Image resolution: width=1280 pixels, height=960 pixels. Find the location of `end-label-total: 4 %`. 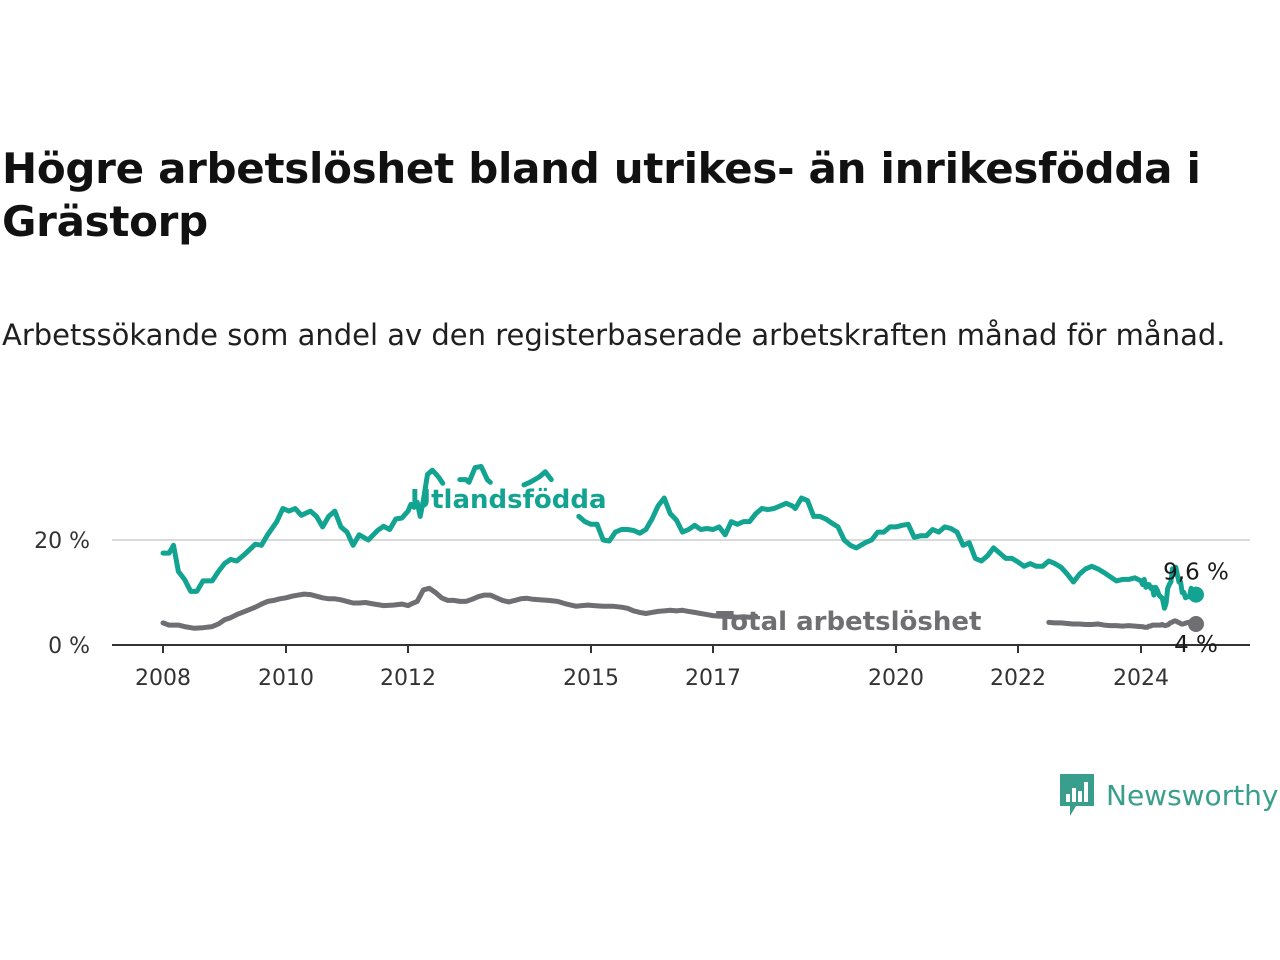

end-label-total: 4 % is located at coordinates (1196, 645).